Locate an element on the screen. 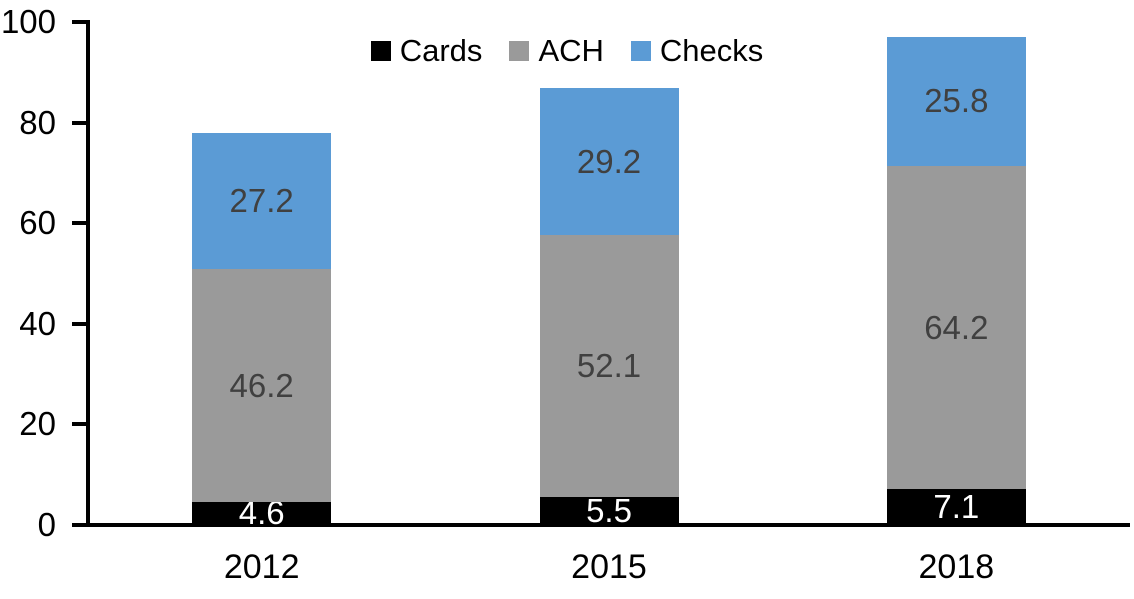 This screenshot has width=1134, height=599. legend-swatch-ach is located at coordinates (519, 51).